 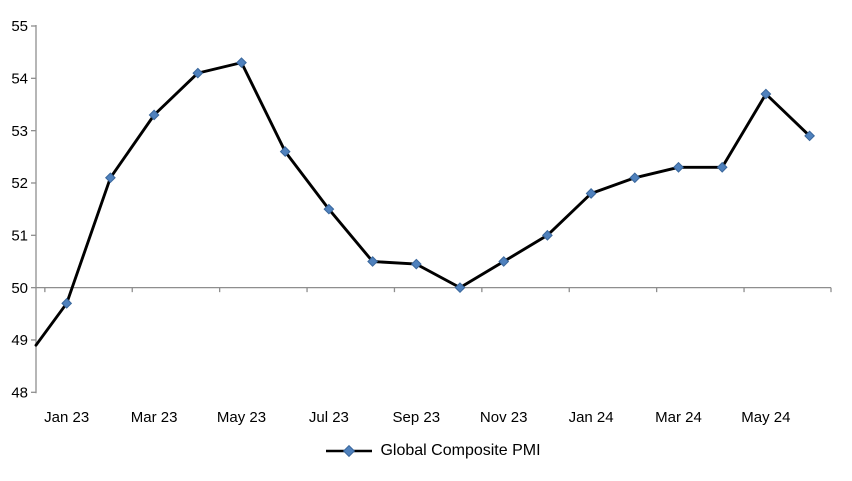 What do you see at coordinates (19, 79) in the screenshot?
I see `y-axis-tick-label: 54` at bounding box center [19, 79].